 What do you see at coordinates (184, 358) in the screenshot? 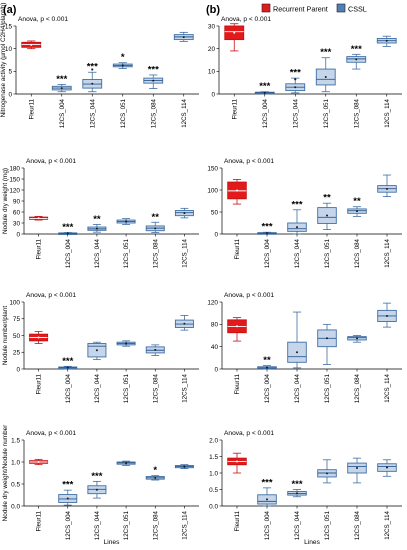
I see `chart-a3-box-12cs-114: 12CS_114` at bounding box center [184, 358].